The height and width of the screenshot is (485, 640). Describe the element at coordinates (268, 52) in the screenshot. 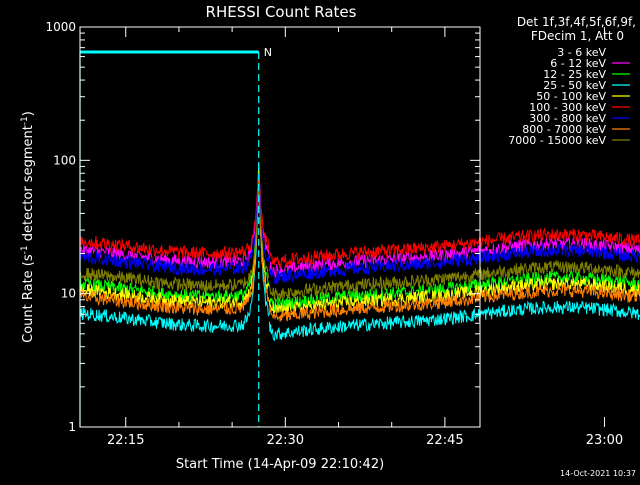

I see `night-label: N` at that location.